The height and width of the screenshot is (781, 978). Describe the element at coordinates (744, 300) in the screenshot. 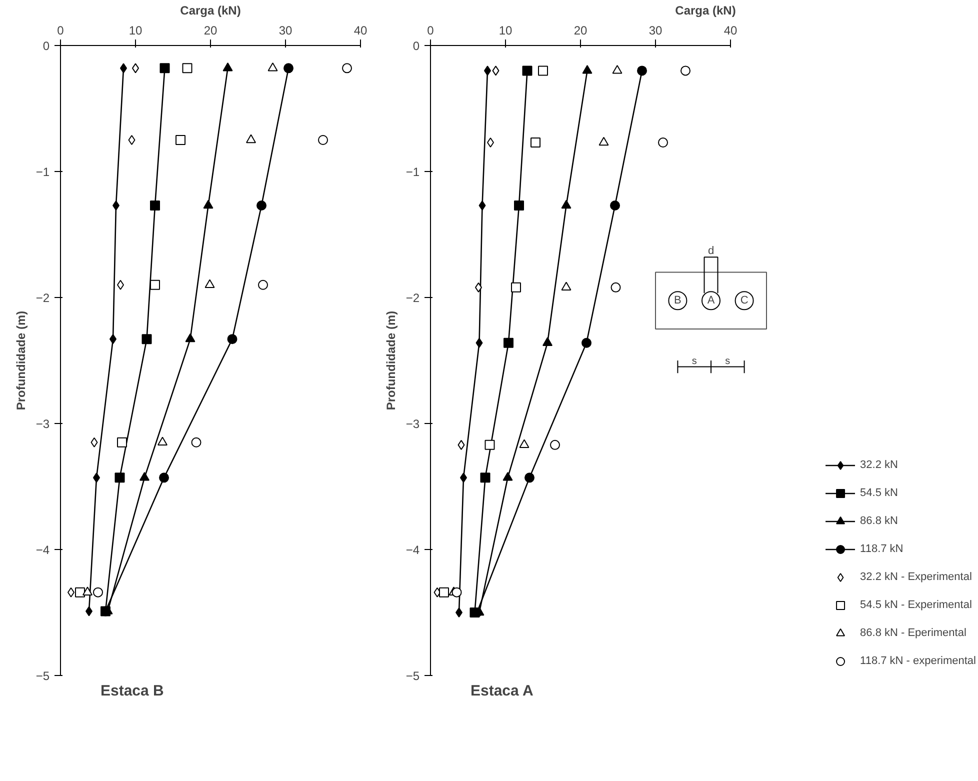

I see `text: C` at that location.